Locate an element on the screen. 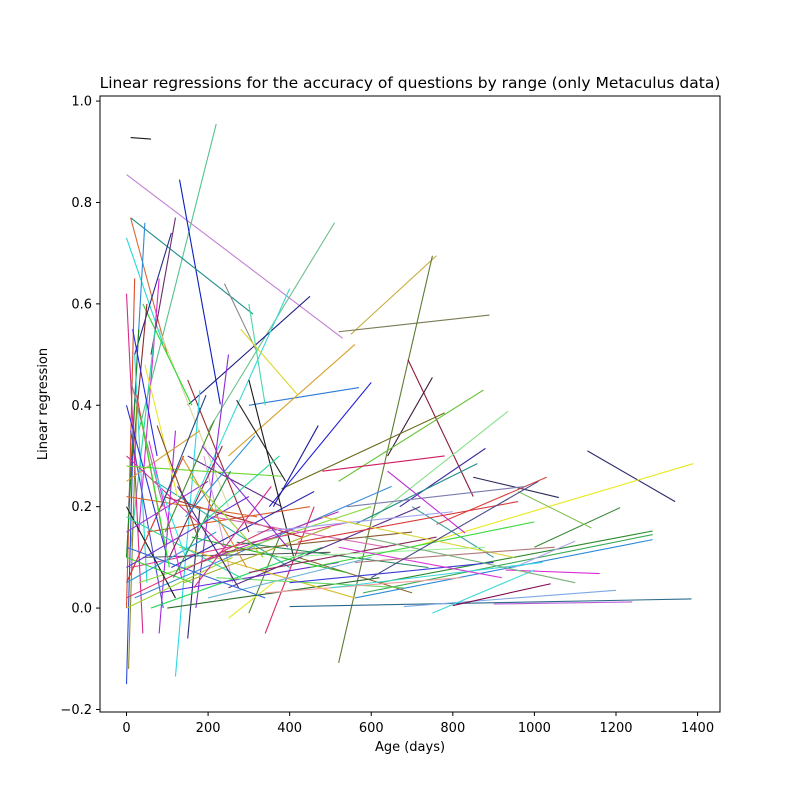 The width and height of the screenshot is (800, 800). x-tick-label: 1200 is located at coordinates (615, 728).